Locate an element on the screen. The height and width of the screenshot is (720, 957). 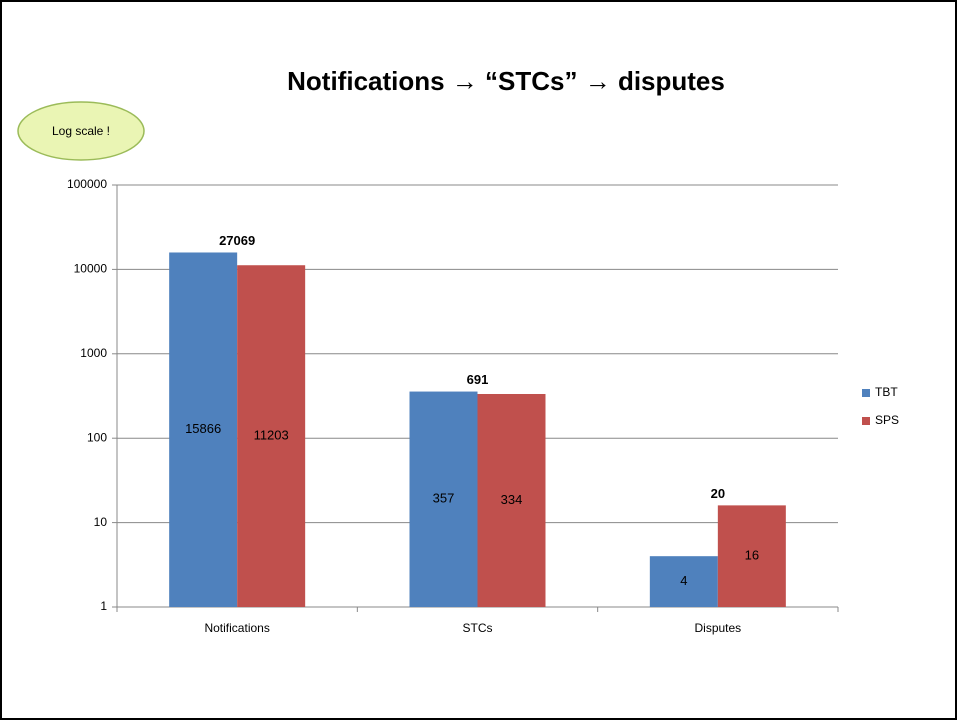
annotation-bubble is located at coordinates (81, 131).